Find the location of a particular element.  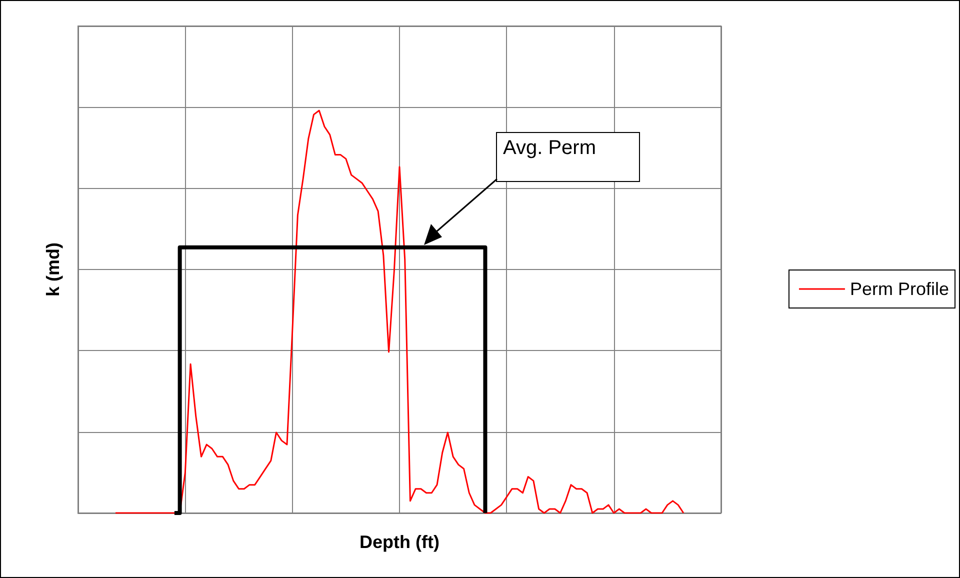

x-axis-title: Depth (ft) is located at coordinates (400, 542).